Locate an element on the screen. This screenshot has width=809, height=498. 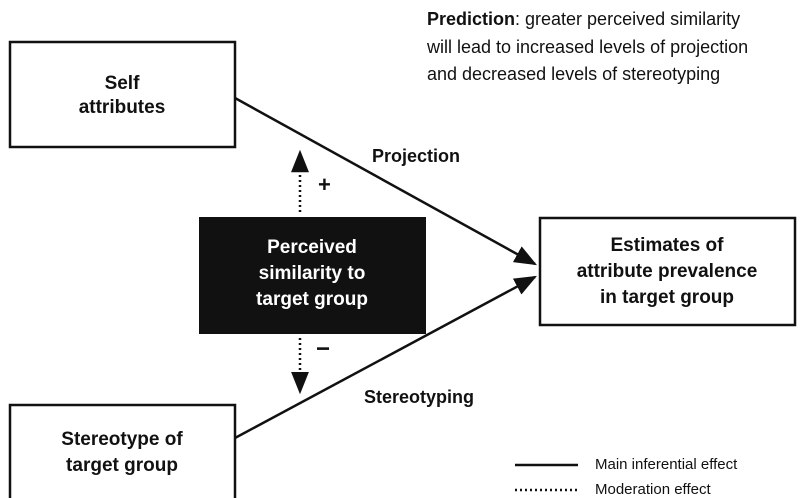
legend-label: Moderation effect is located at coordinates (653, 489).